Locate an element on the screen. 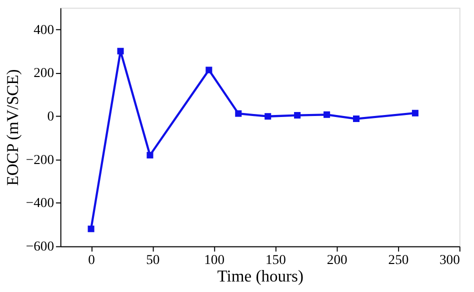 Image resolution: width=474 pixels, height=292 pixels. x-tick-label: 200 is located at coordinates (337, 260).